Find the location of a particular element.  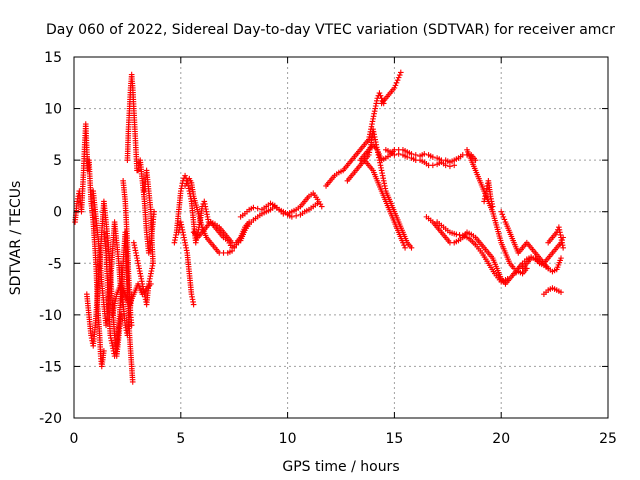

x-tick-label: 10 is located at coordinates (288, 439).